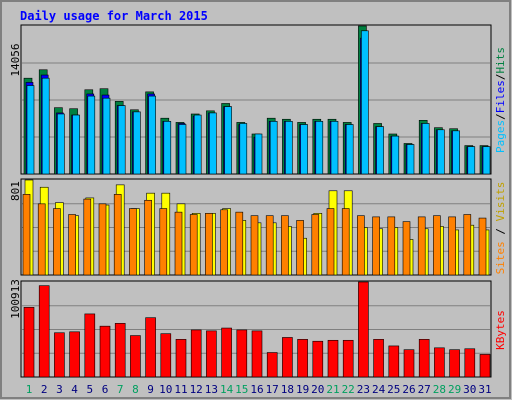 This screenshot has width=512, height=400. What do you see at coordinates (241, 389) in the screenshot?
I see `day-label-15: 15` at bounding box center [241, 389].